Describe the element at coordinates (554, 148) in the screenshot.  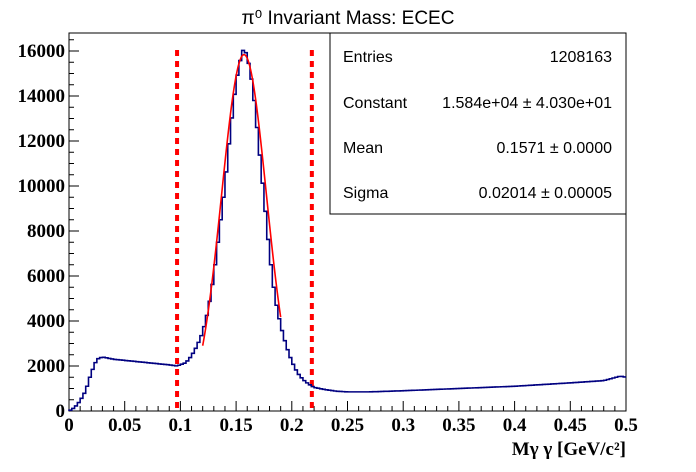
I see `stats-mean-value: 0.1571 ± 0.0000` at that location.